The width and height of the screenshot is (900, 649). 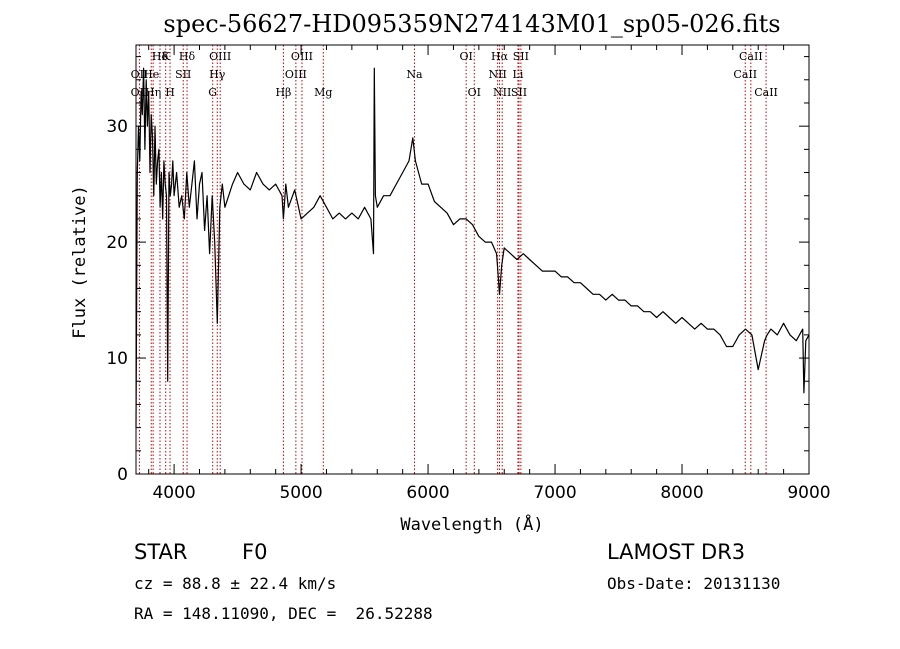 What do you see at coordinates (117, 127) in the screenshot?
I see `y-tick-label: 30` at bounding box center [117, 127].